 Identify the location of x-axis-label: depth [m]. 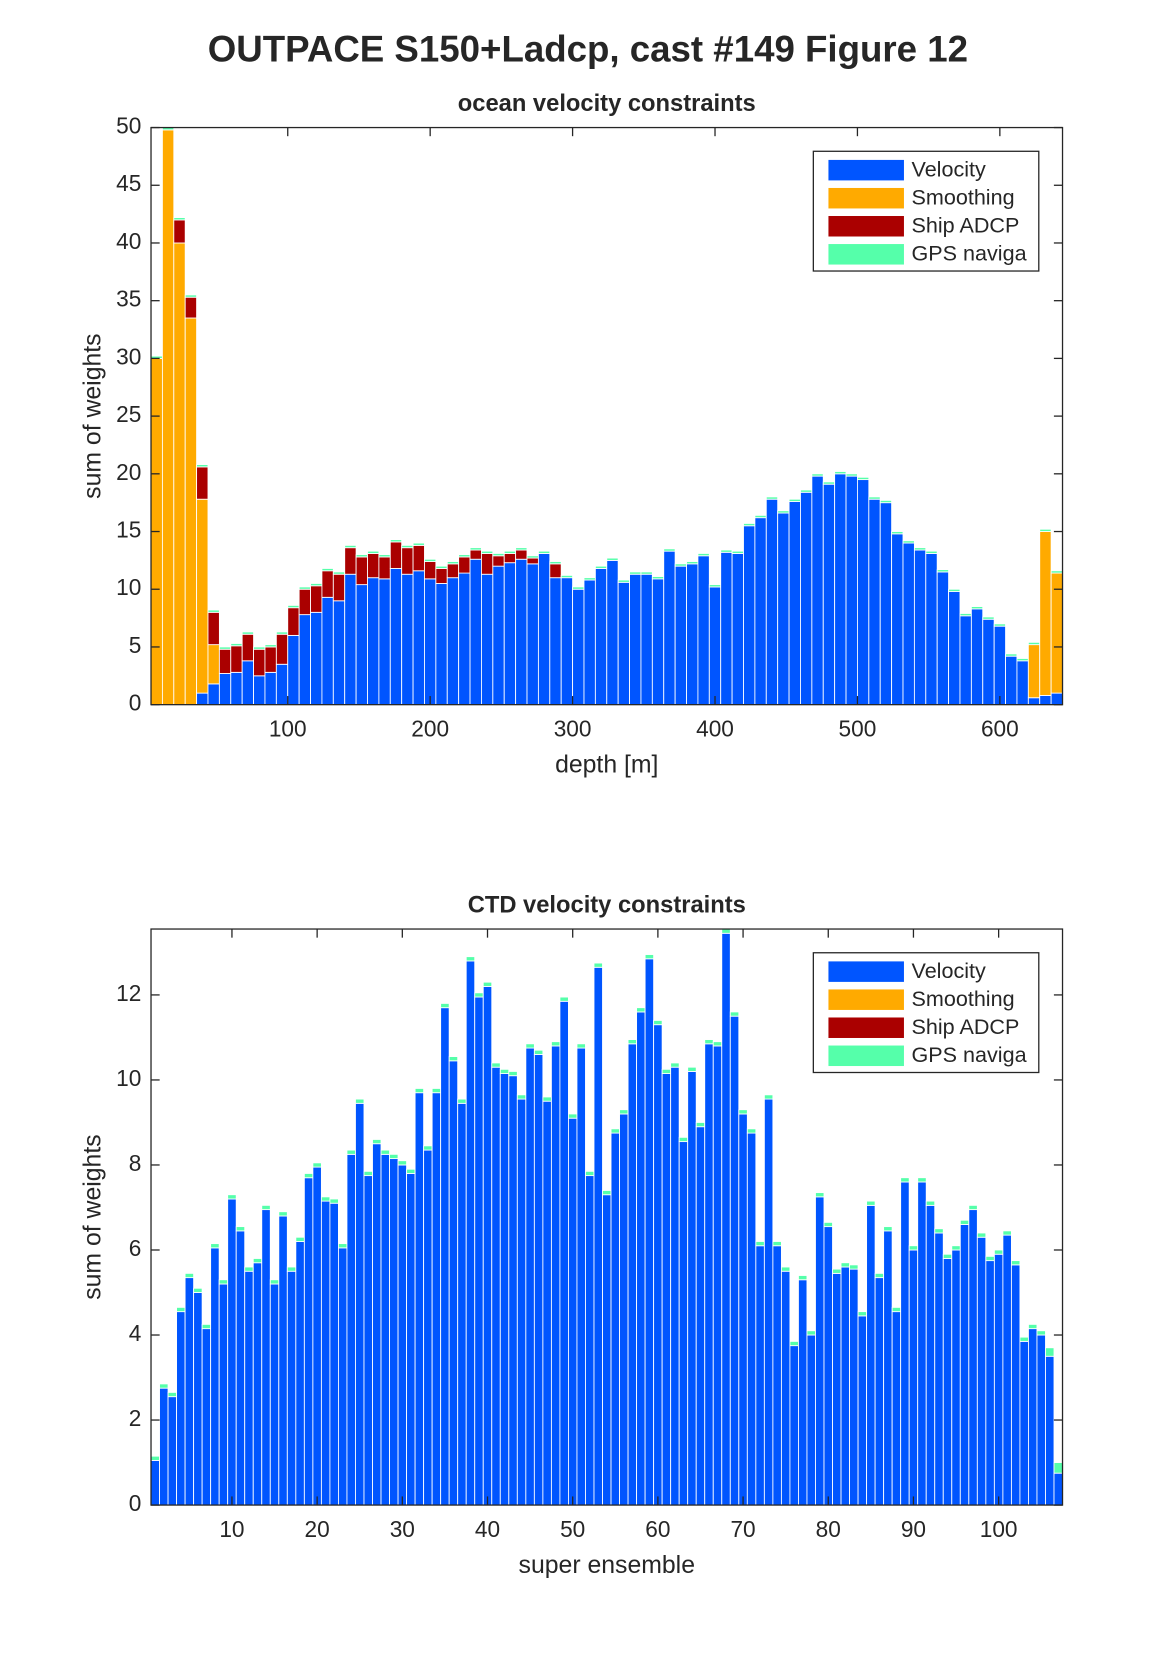
(606, 765).